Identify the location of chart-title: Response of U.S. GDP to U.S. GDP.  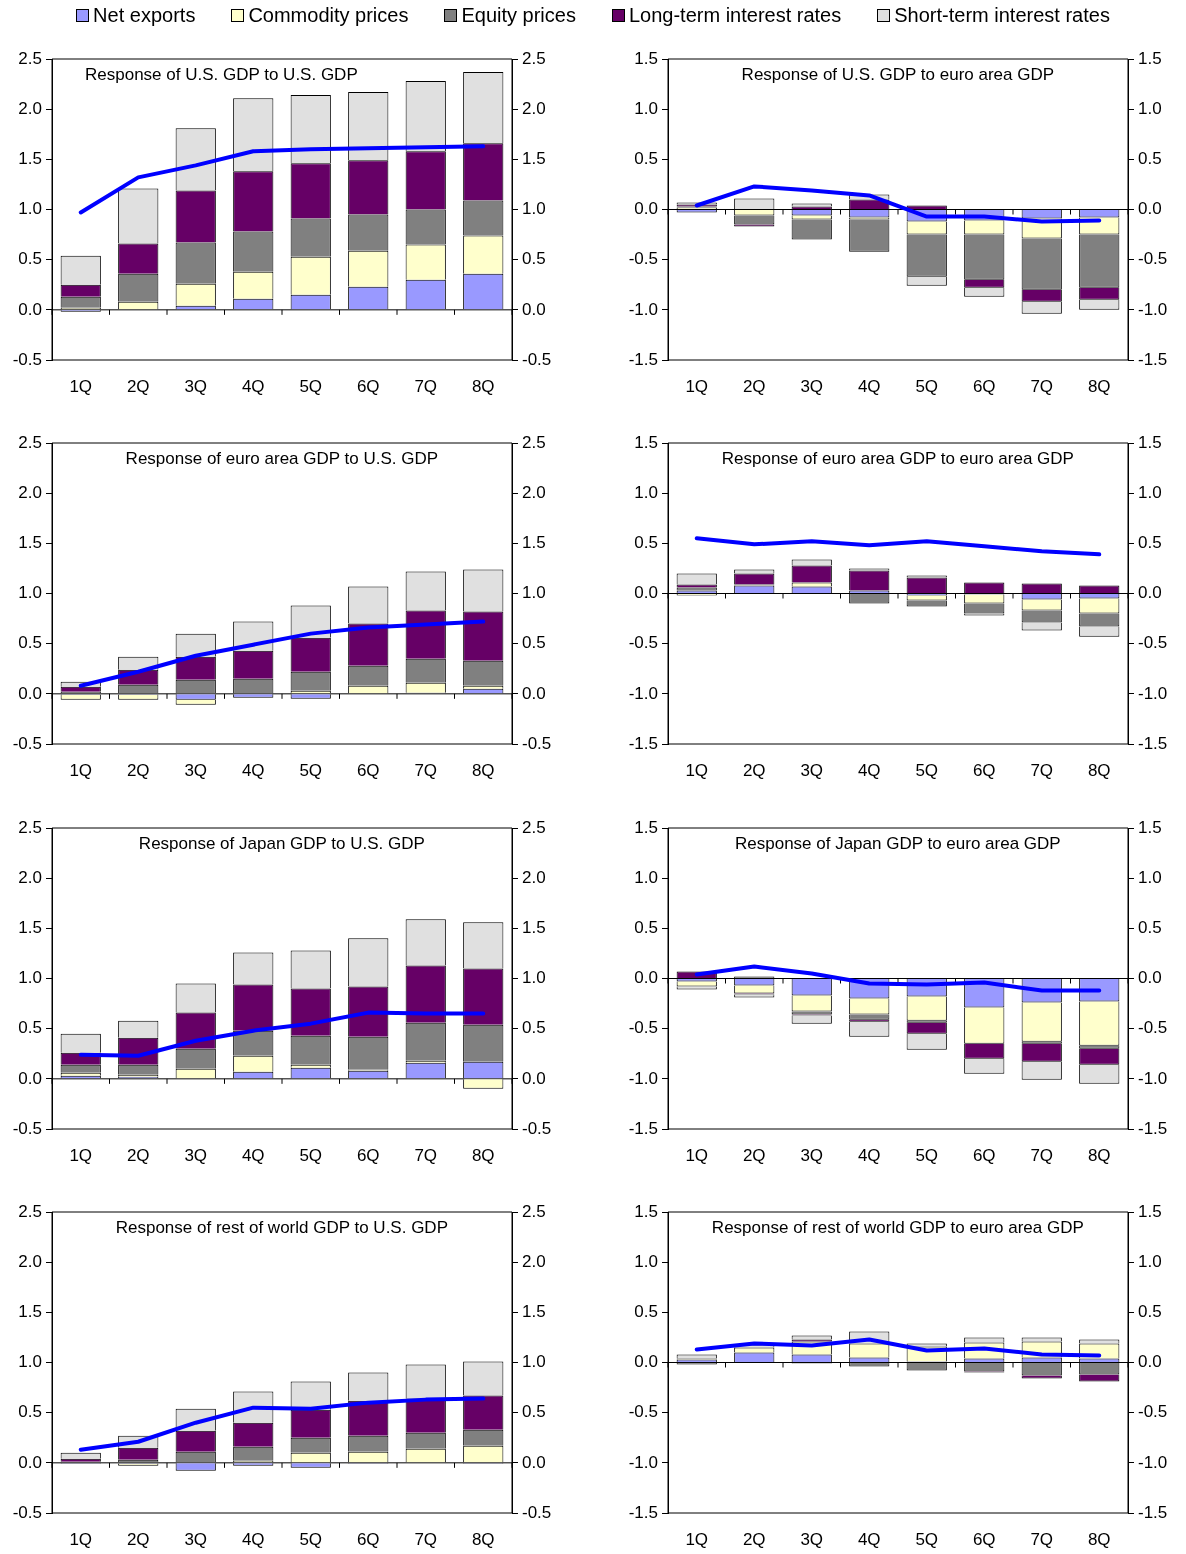
(221, 74).